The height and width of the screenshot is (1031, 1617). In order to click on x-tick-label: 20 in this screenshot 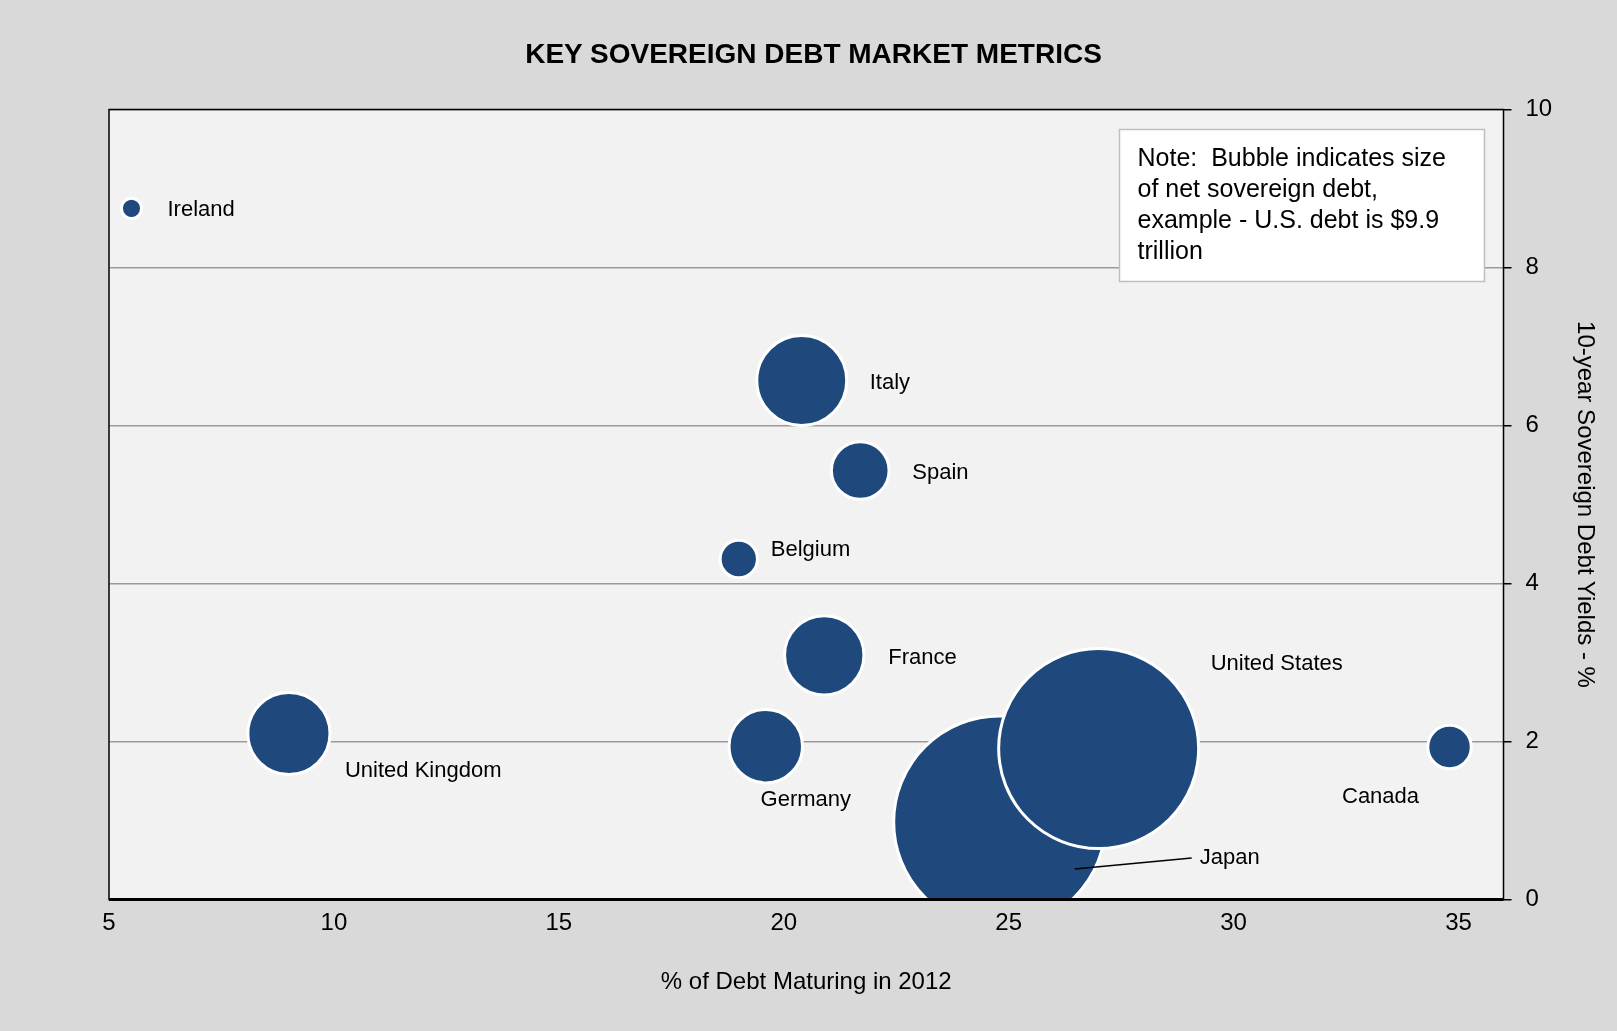, I will do `click(784, 922)`.